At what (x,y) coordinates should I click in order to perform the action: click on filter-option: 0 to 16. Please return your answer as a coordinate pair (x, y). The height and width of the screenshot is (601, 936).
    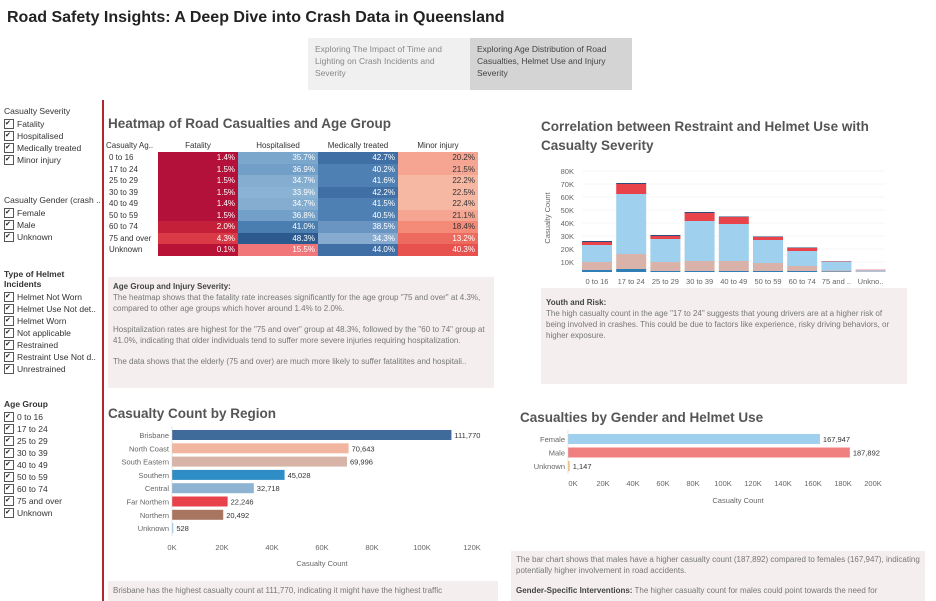
    Looking at the image, I should click on (33, 417).